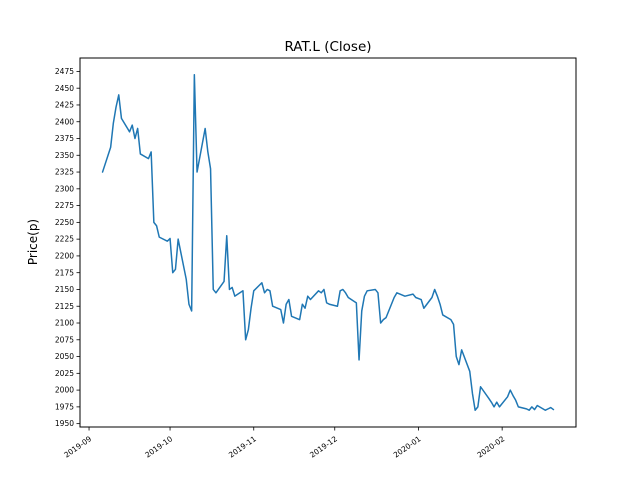 This screenshot has height=485, width=640. I want to click on y-tick-label: 2150, so click(64, 289).